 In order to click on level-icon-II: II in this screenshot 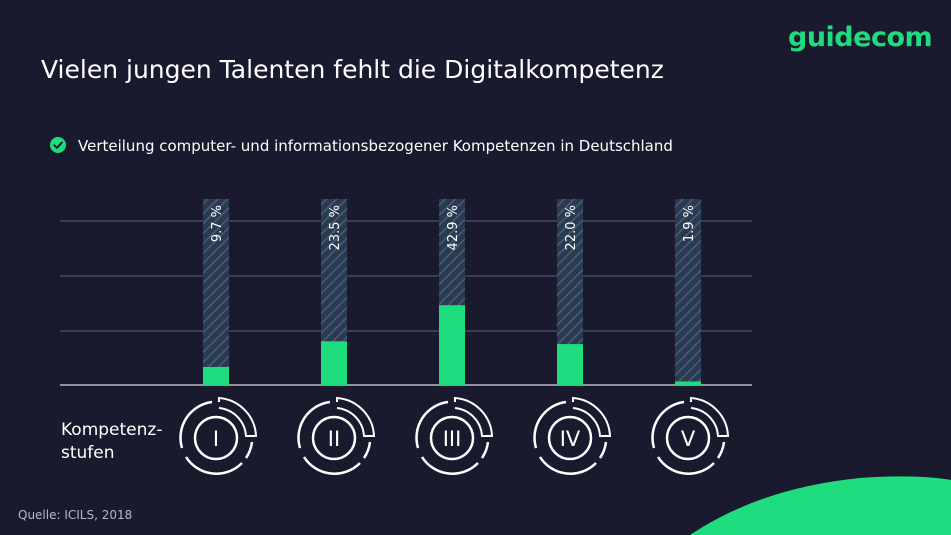, I will do `click(336, 435)`.